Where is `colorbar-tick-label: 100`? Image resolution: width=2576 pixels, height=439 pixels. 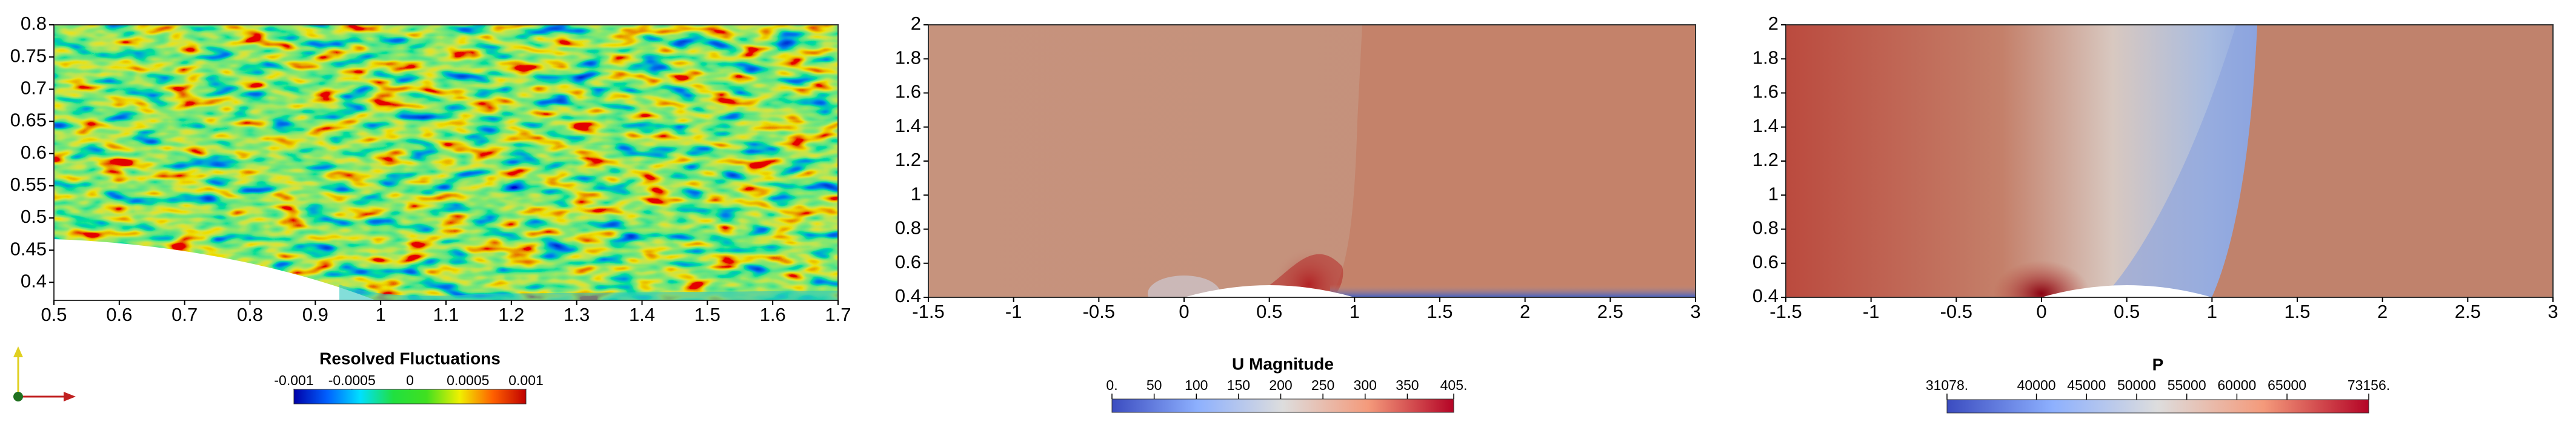 colorbar-tick-label: 100 is located at coordinates (1196, 385).